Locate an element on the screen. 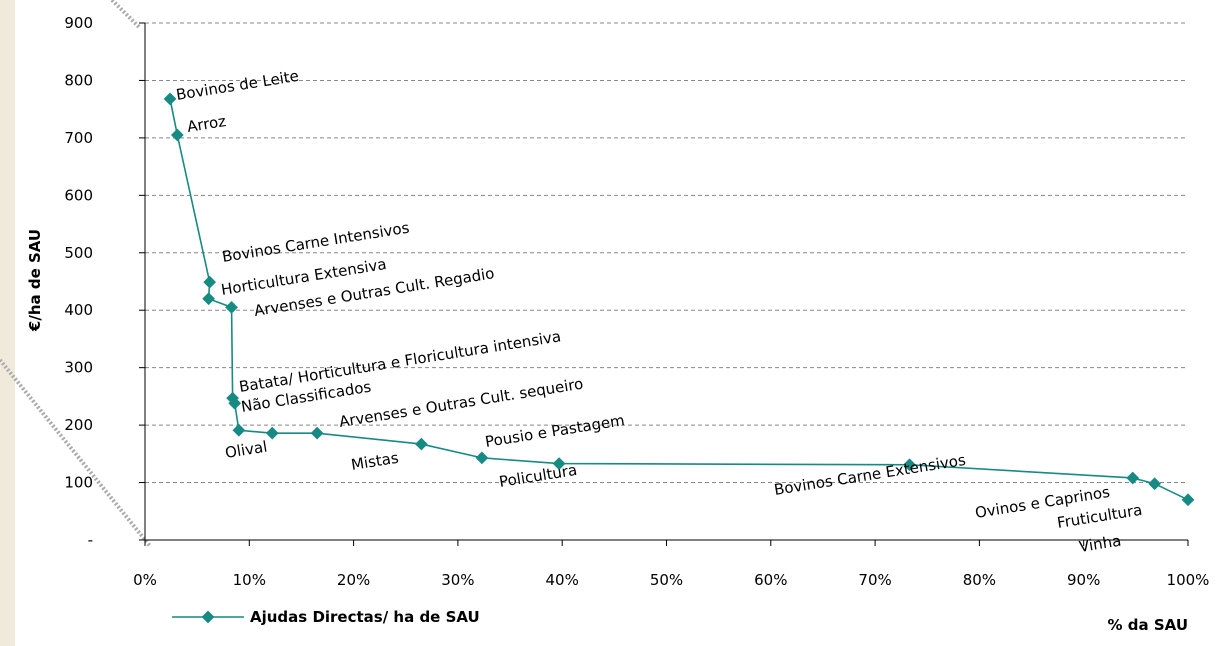 Image resolution: width=1219 pixels, height=646 pixels. x-tick-label: 10% is located at coordinates (249, 580).